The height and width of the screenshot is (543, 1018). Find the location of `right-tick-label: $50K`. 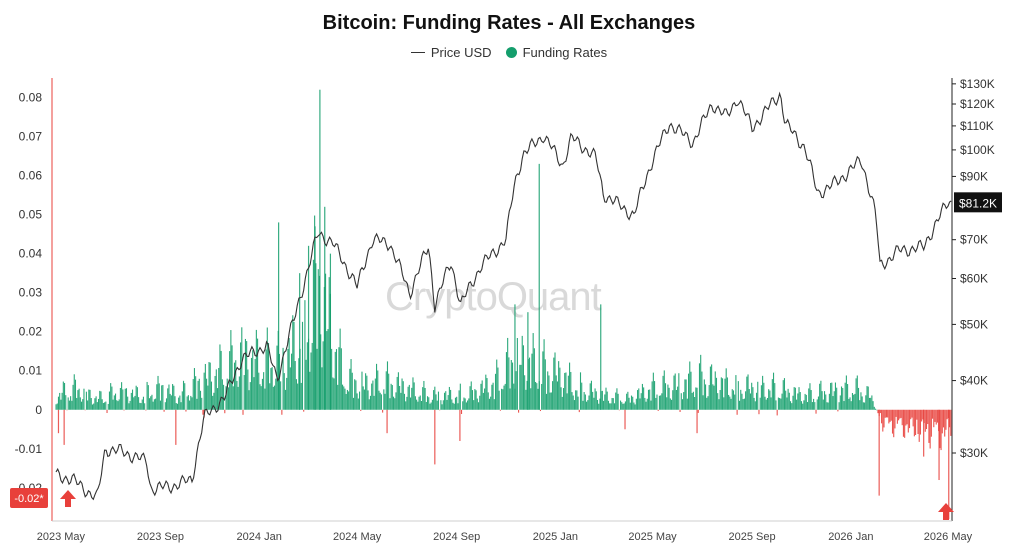

right-tick-label: $50K is located at coordinates (974, 324).